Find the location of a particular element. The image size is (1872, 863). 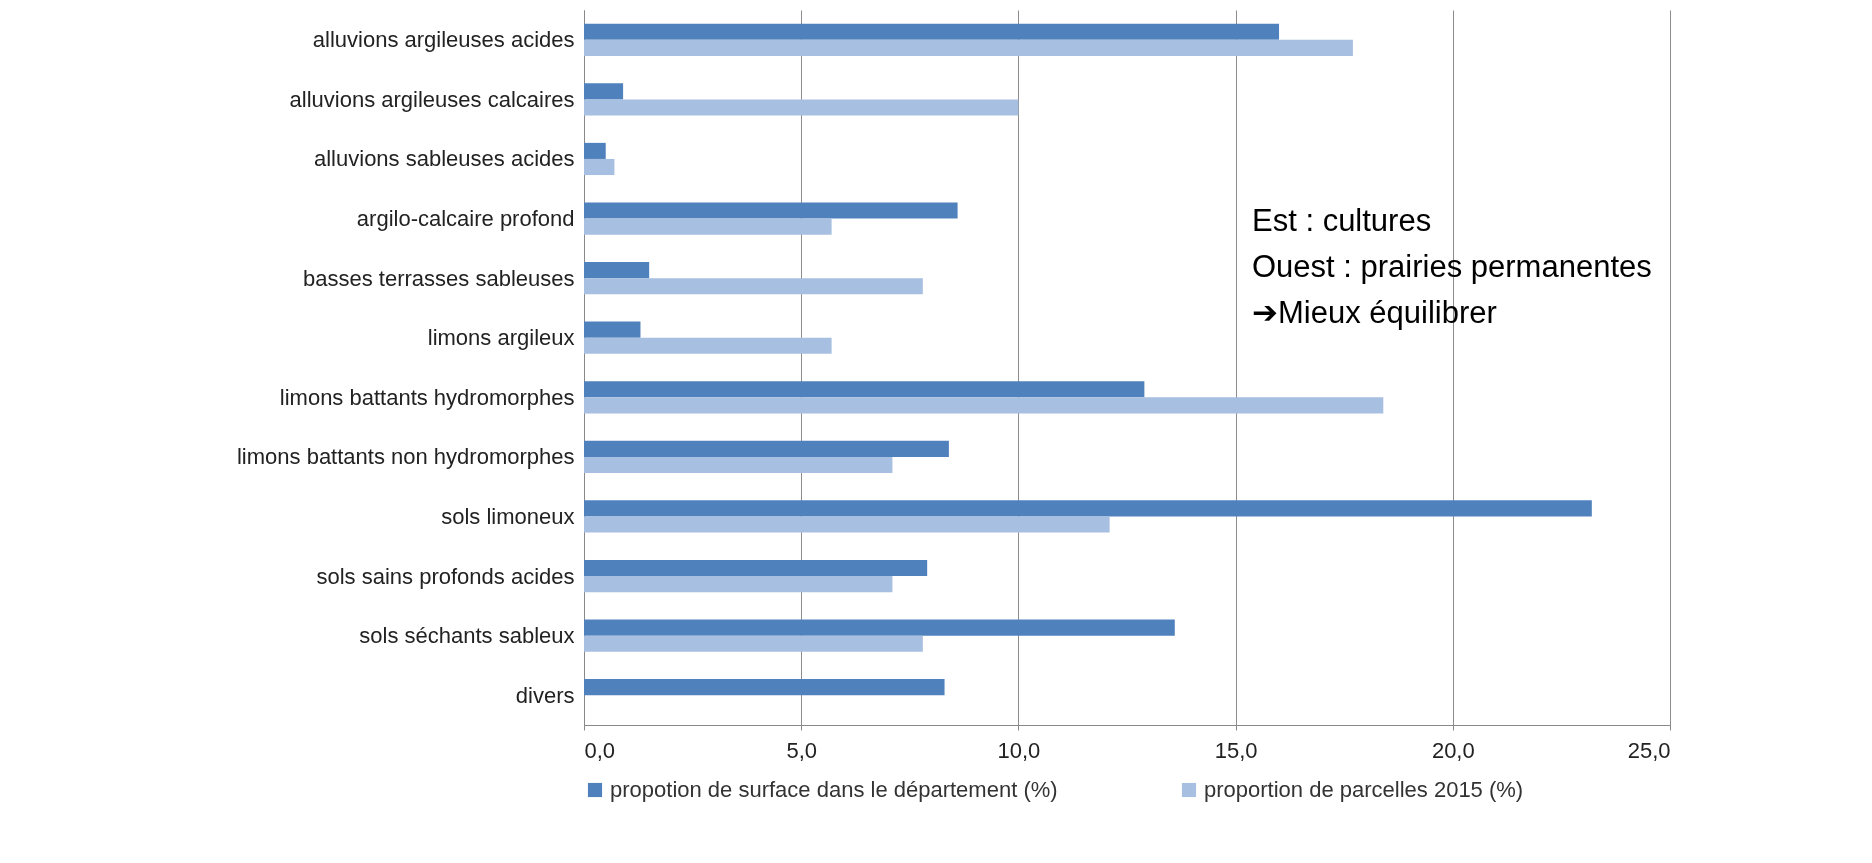

y-tick-label: alluvions argileuses calcaires is located at coordinates (432, 99).